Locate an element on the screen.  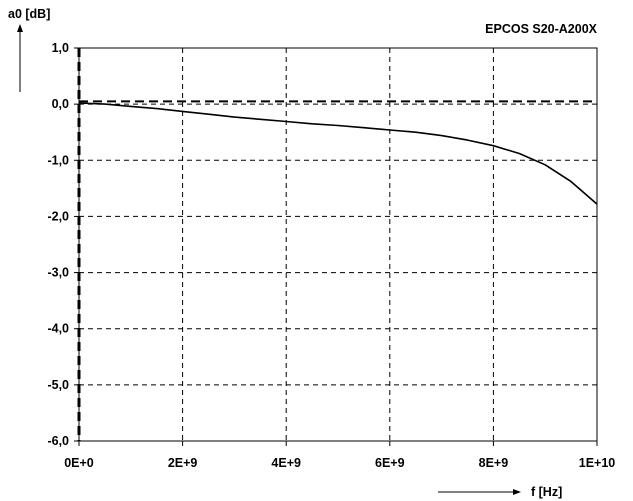
y-tick-label: -1,0 is located at coordinates (58, 160).